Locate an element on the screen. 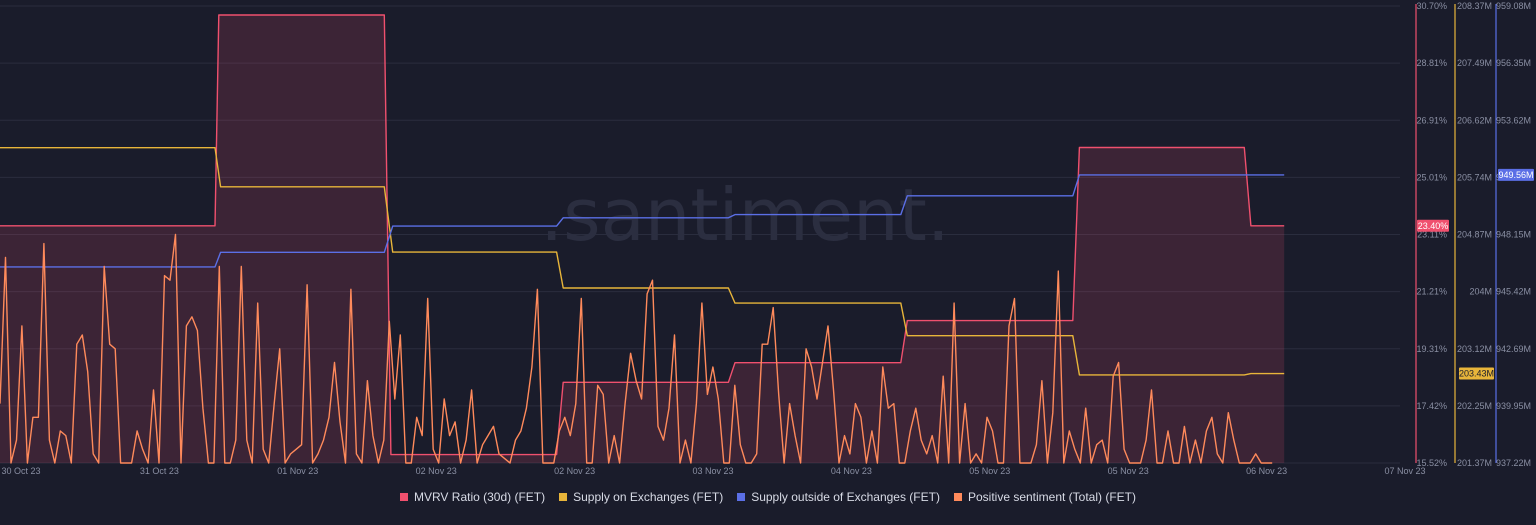  y-tick-label: 208.37M is located at coordinates (1474, 6).